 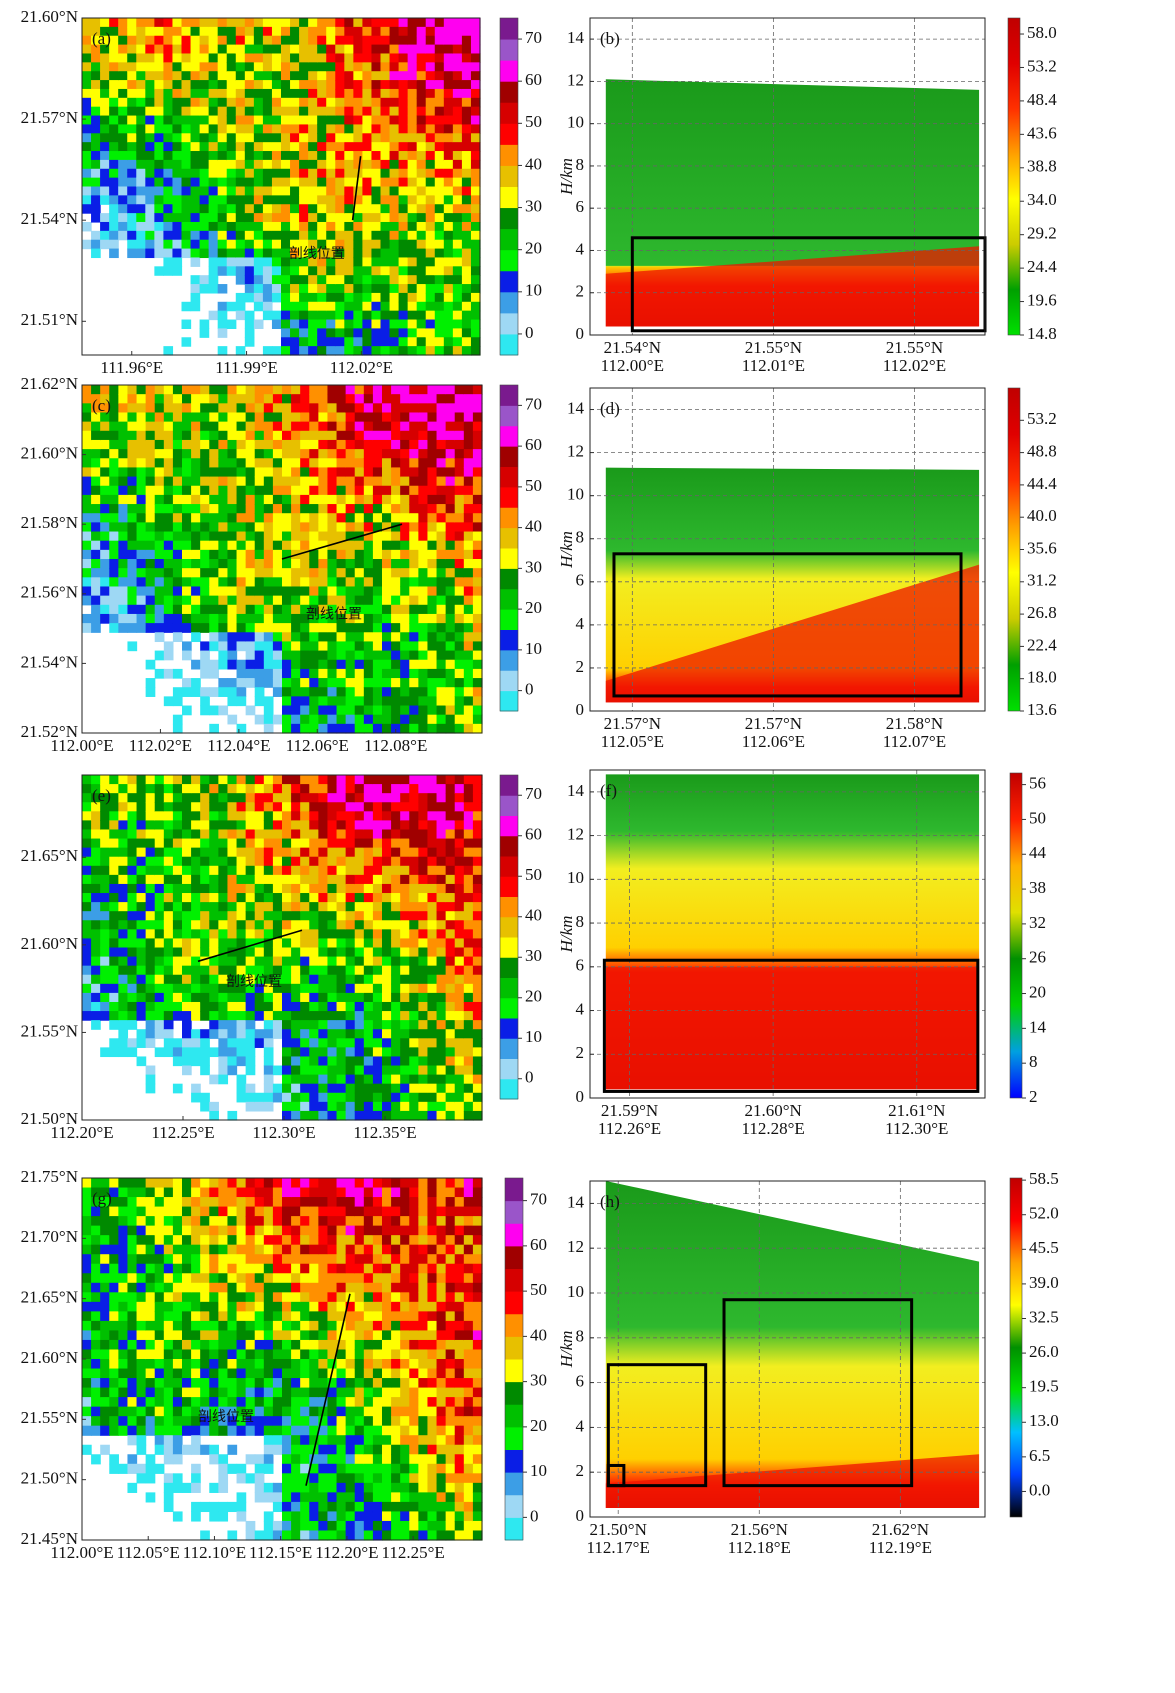 I want to click on y-axis-label: H/km, so click(x=566, y=935).